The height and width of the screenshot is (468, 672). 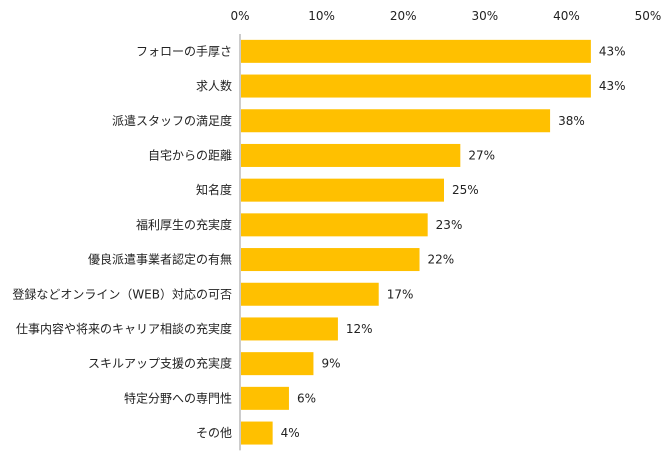 What do you see at coordinates (214, 189) in the screenshot?
I see `category-label: 知名度` at bounding box center [214, 189].